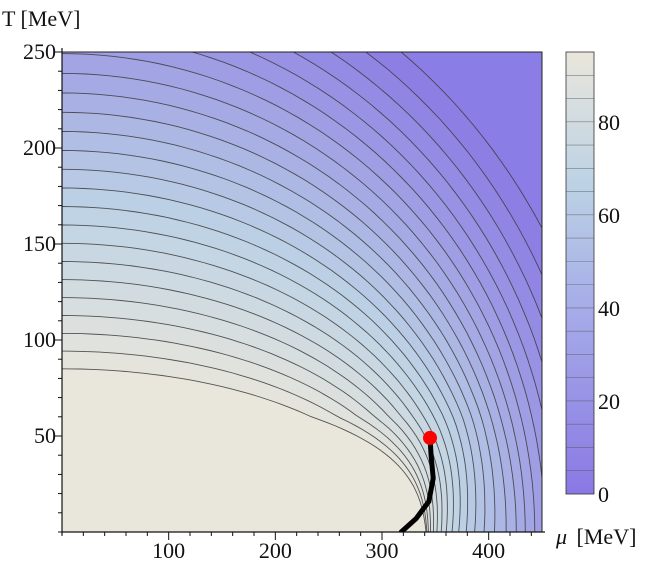 The height and width of the screenshot is (564, 670). What do you see at coordinates (603, 494) in the screenshot?
I see `colorbar-tick-label: 0` at bounding box center [603, 494].